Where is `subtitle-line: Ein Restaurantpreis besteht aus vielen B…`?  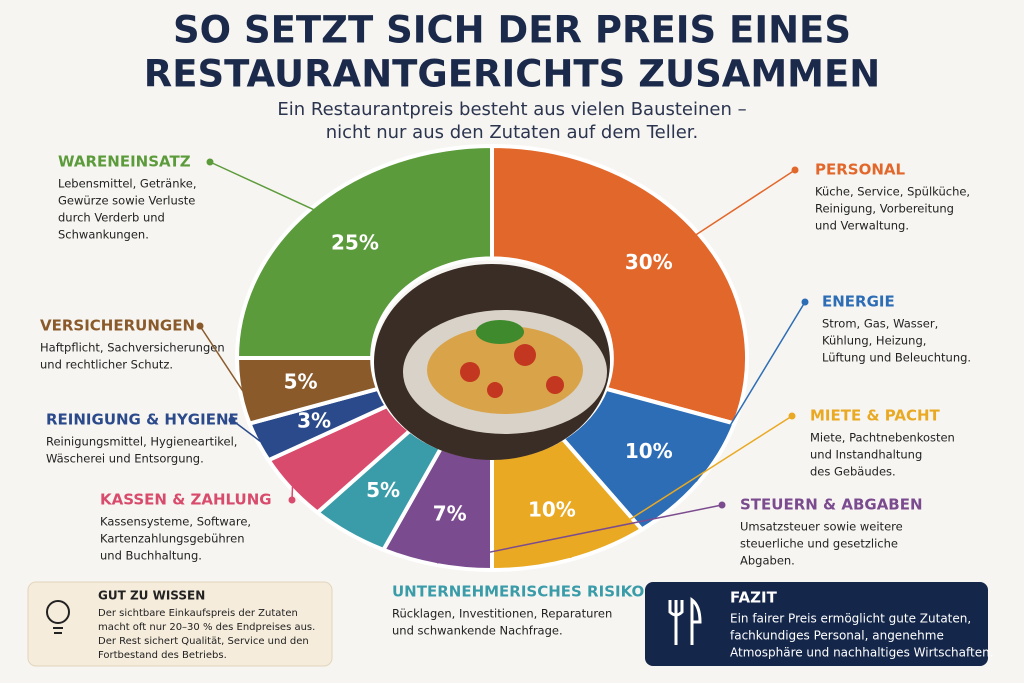 subtitle-line: Ein Restaurantpreis besteht aus vielen B… is located at coordinates (511, 109).